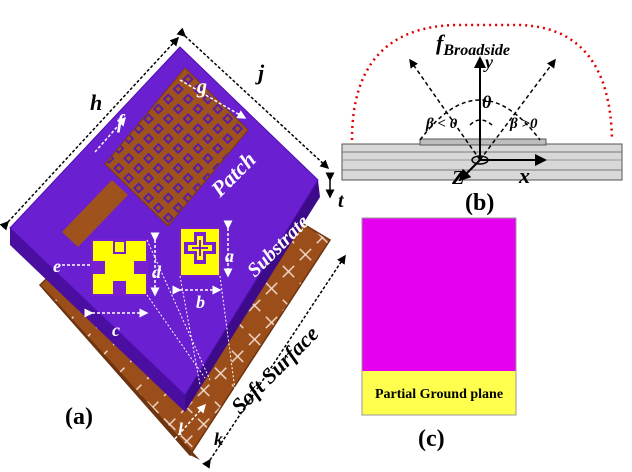 This screenshot has width=632, height=472. Describe the element at coordinates (97, 320) in the screenshot. I see `substrate-side` at that location.